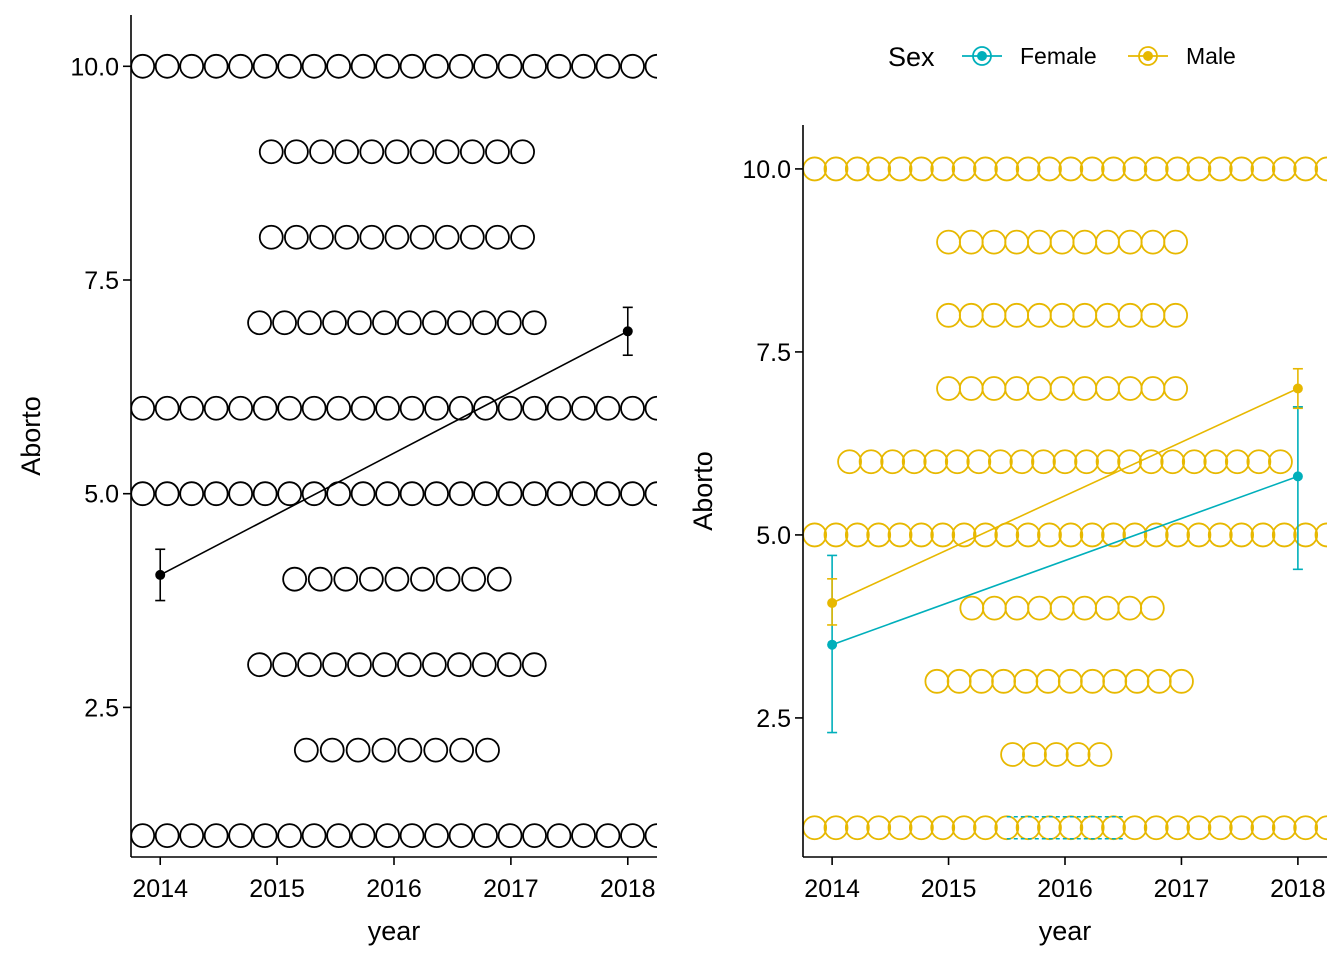 The height and width of the screenshot is (960, 1344). I want to click on y-tick-label: 5.0, so click(773, 536).